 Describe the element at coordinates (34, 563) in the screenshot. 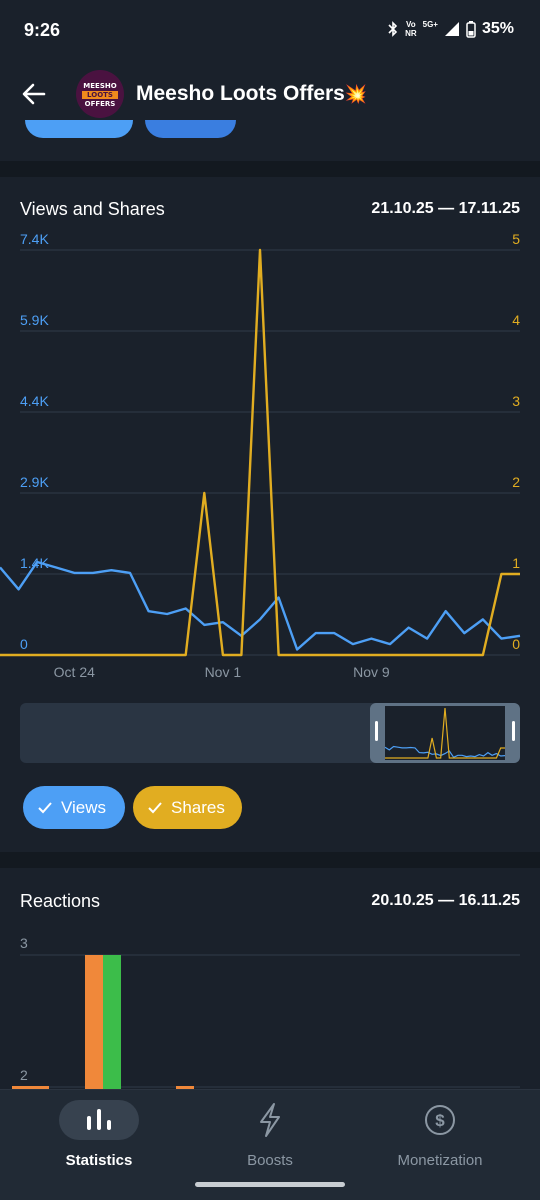

I see `left-axis-tick: 1.4K` at that location.